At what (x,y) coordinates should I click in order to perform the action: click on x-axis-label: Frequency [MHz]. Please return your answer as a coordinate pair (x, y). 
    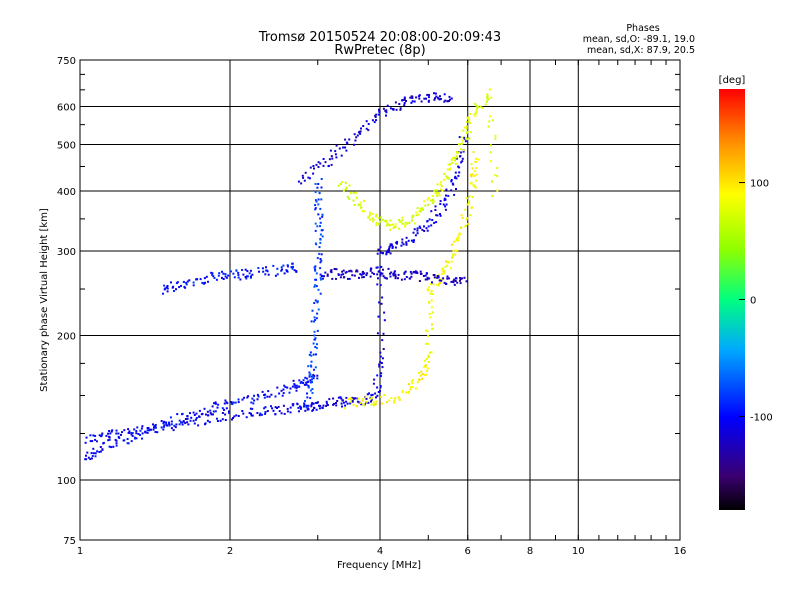
    Looking at the image, I should click on (379, 565).